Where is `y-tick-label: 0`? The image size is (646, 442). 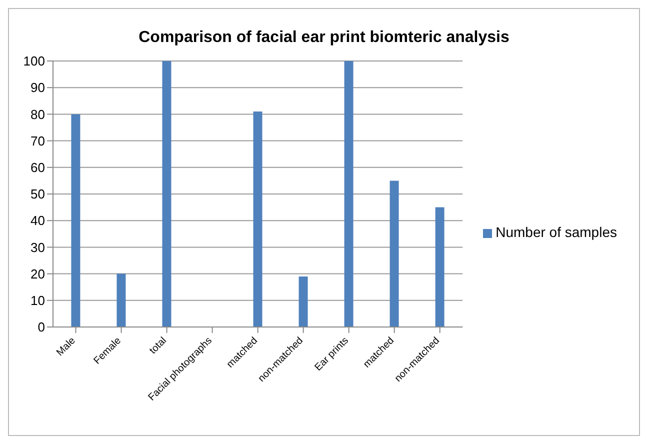 y-tick-label: 0 is located at coordinates (41, 327).